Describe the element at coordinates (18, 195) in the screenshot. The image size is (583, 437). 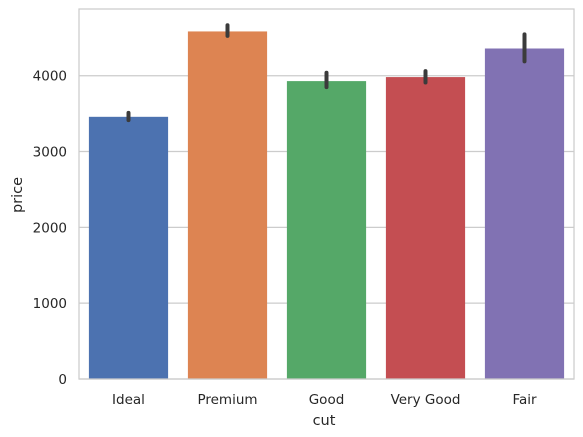
I see `y-axis-label: price` at that location.